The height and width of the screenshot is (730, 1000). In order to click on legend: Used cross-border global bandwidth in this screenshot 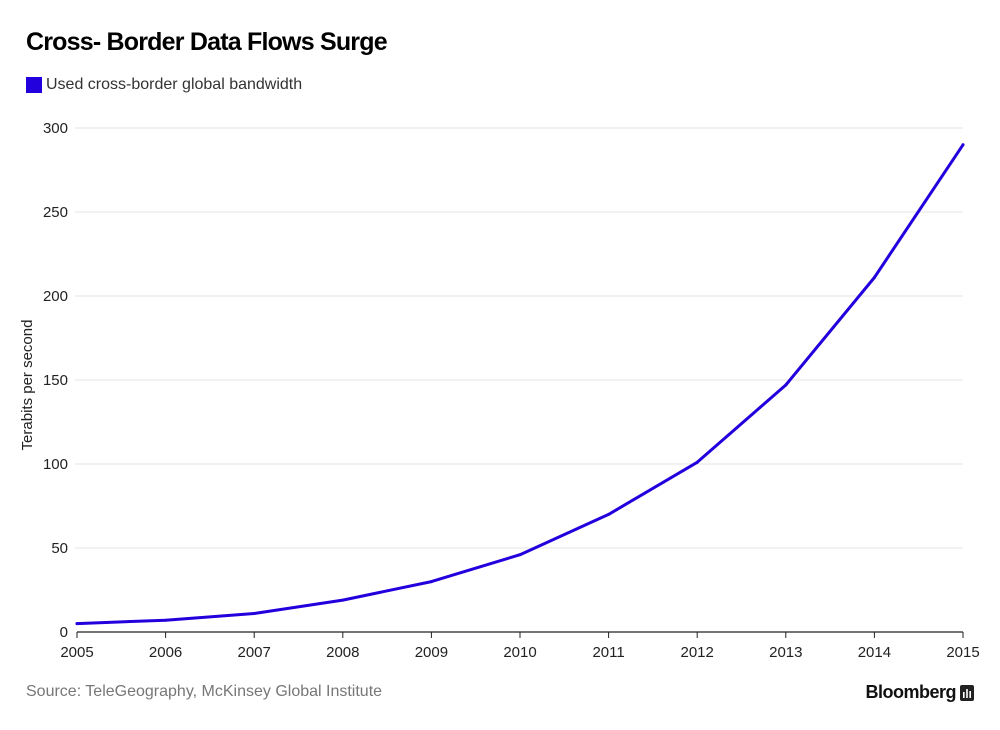, I will do `click(164, 85)`.